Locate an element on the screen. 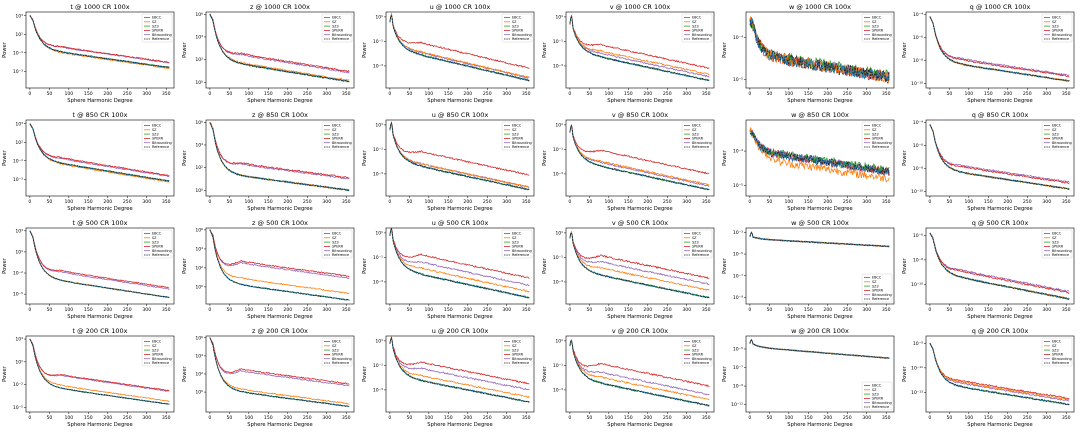  y-tick-label: 10³ is located at coordinates (19, 124).